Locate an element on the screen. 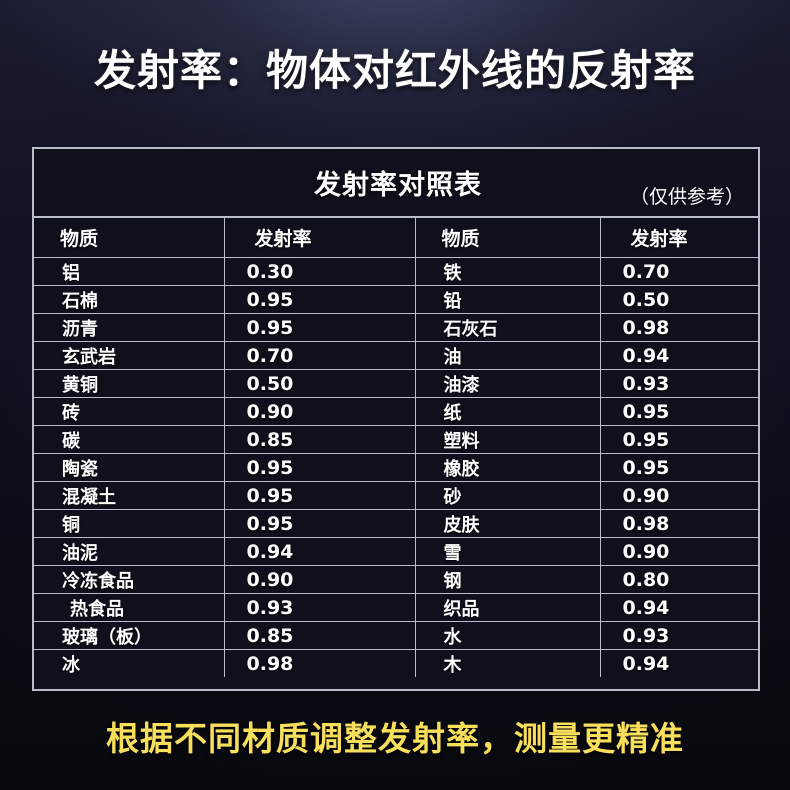  cell-substance-left: 黄铜 is located at coordinates (129, 383).